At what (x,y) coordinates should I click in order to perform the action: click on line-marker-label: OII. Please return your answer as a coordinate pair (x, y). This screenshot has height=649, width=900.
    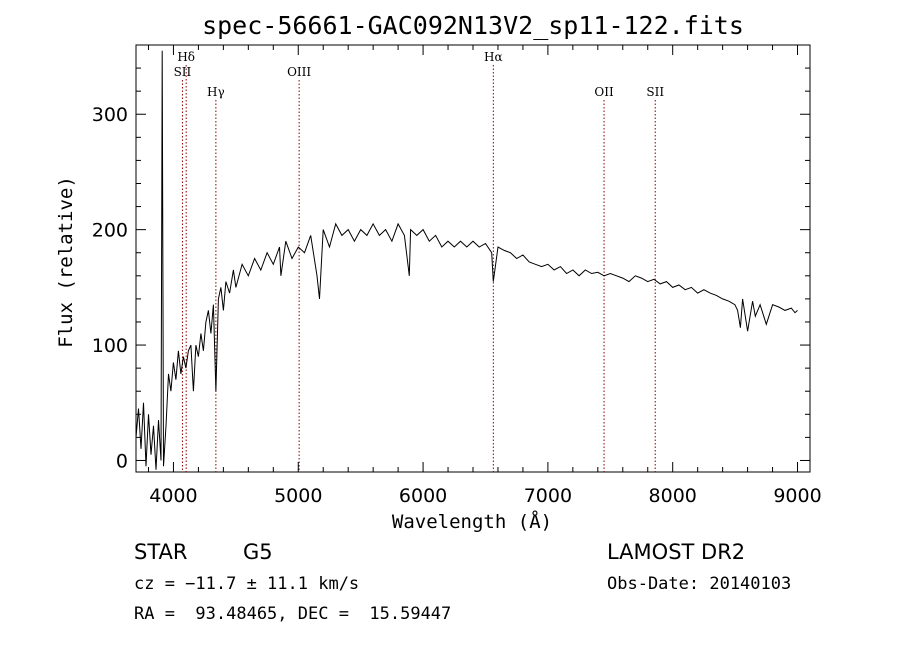
    Looking at the image, I should click on (604, 92).